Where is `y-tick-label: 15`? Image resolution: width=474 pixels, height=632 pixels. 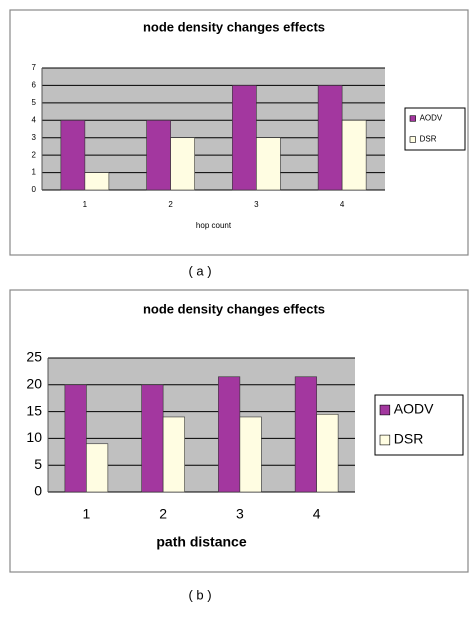 y-tick-label: 15 is located at coordinates (34, 410).